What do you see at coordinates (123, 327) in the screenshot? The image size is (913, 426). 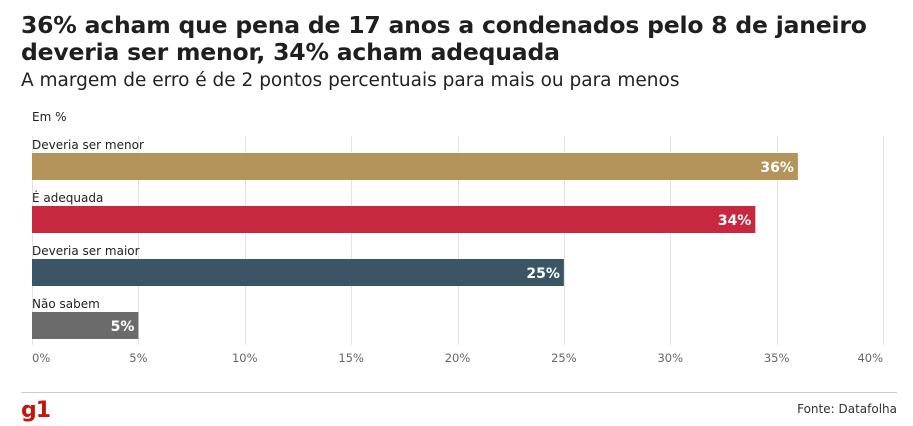 I see `value-label-3: 5%` at bounding box center [123, 327].